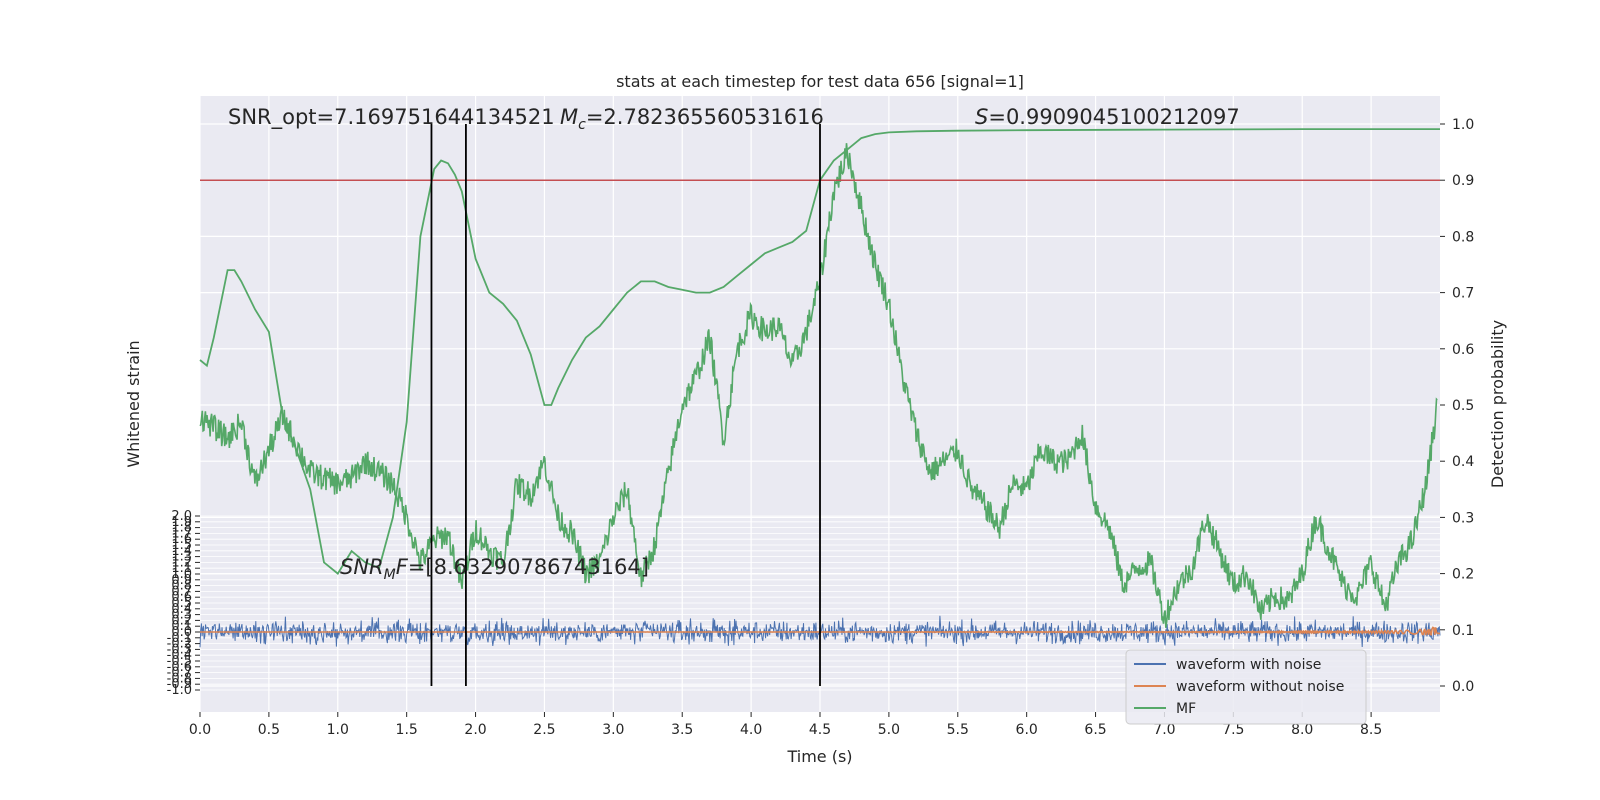 Image resolution: width=1600 pixels, height=800 pixels. I want to click on annotation-s: S=0.9909045100212097, so click(1107, 117).